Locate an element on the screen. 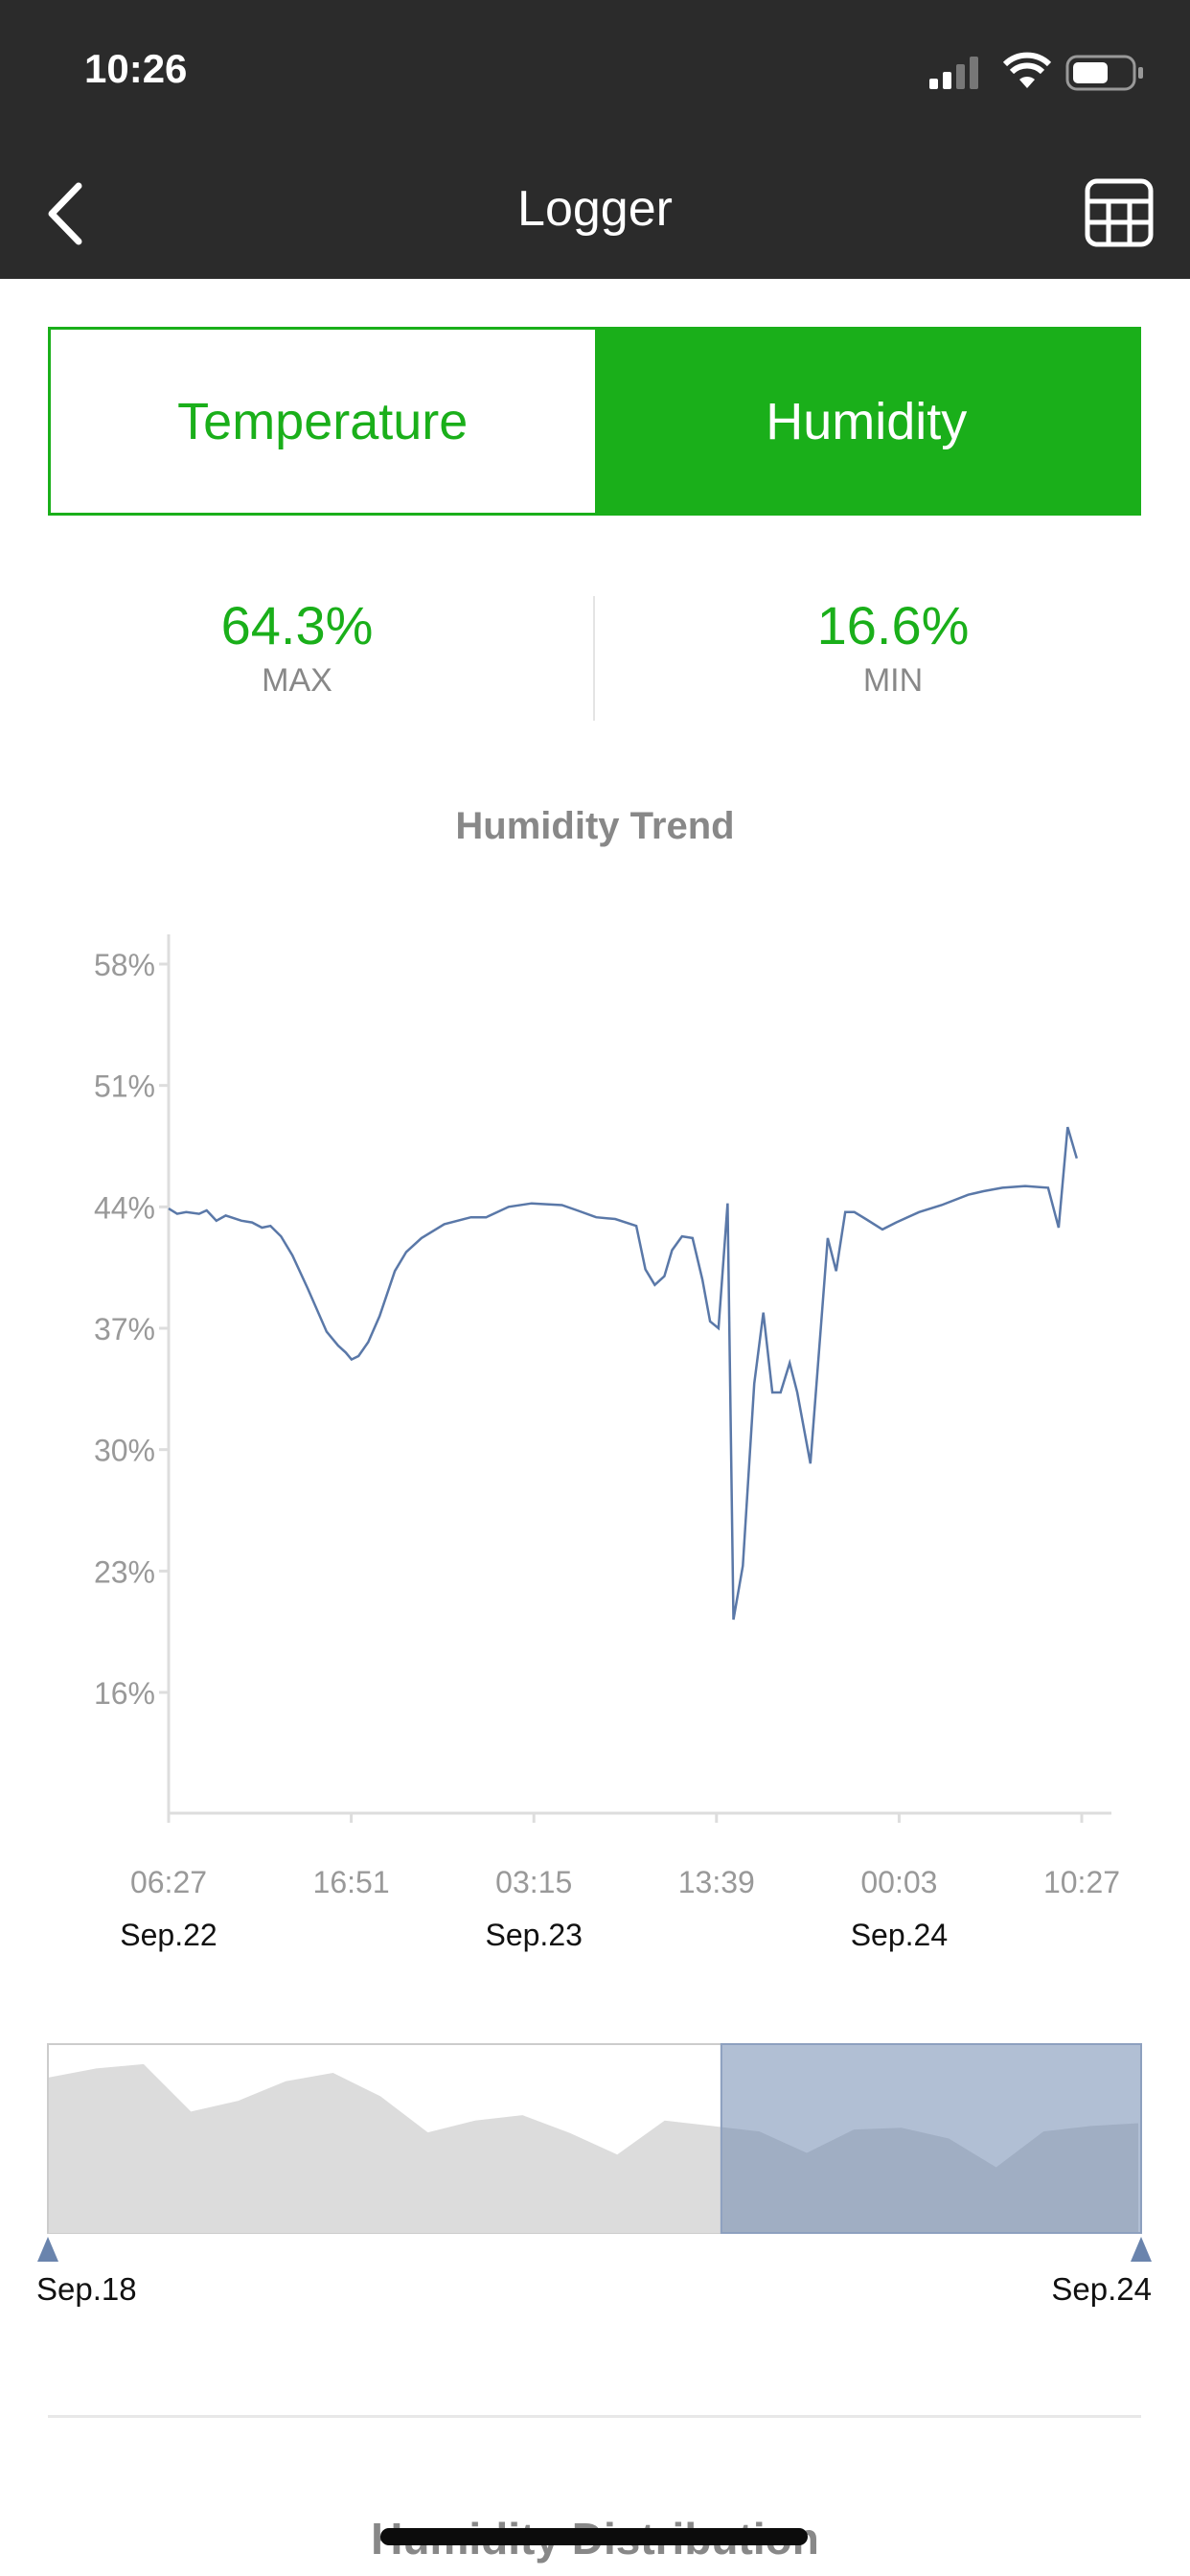  tab-temperature: Temperature is located at coordinates (323, 421).